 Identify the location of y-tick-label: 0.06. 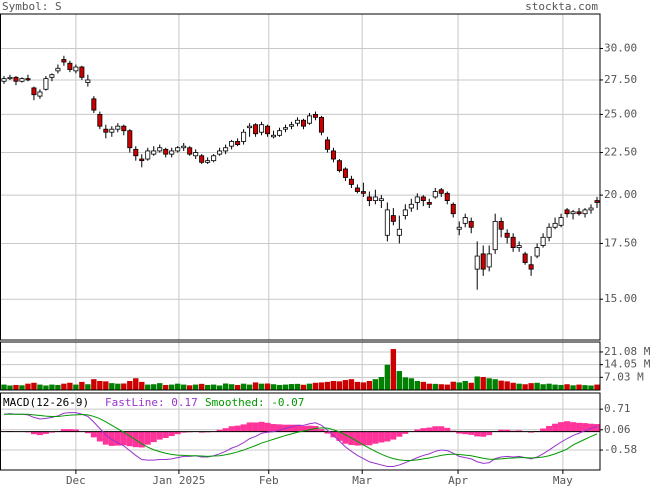
(617, 429).